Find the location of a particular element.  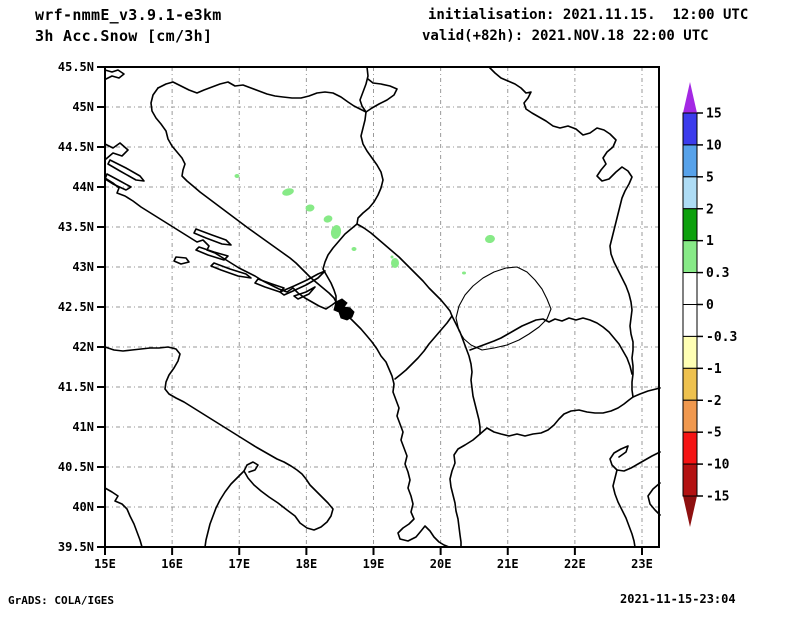

border-albania-east is located at coordinates (466, 375).